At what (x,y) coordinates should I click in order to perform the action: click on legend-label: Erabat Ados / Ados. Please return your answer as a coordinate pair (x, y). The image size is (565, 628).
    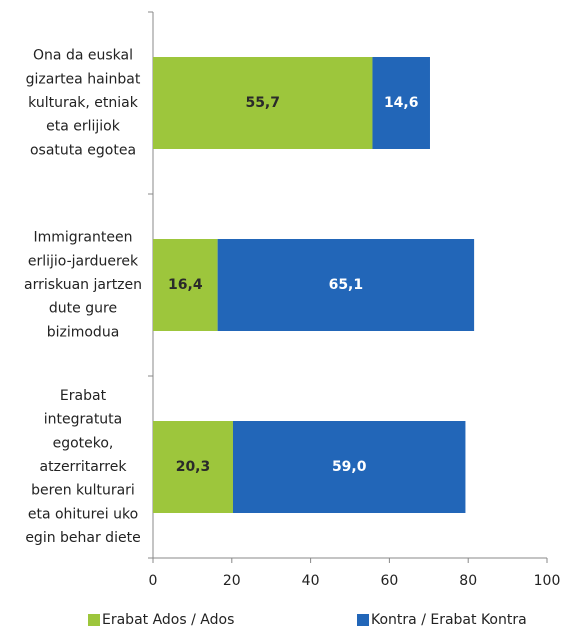
    Looking at the image, I should click on (168, 620).